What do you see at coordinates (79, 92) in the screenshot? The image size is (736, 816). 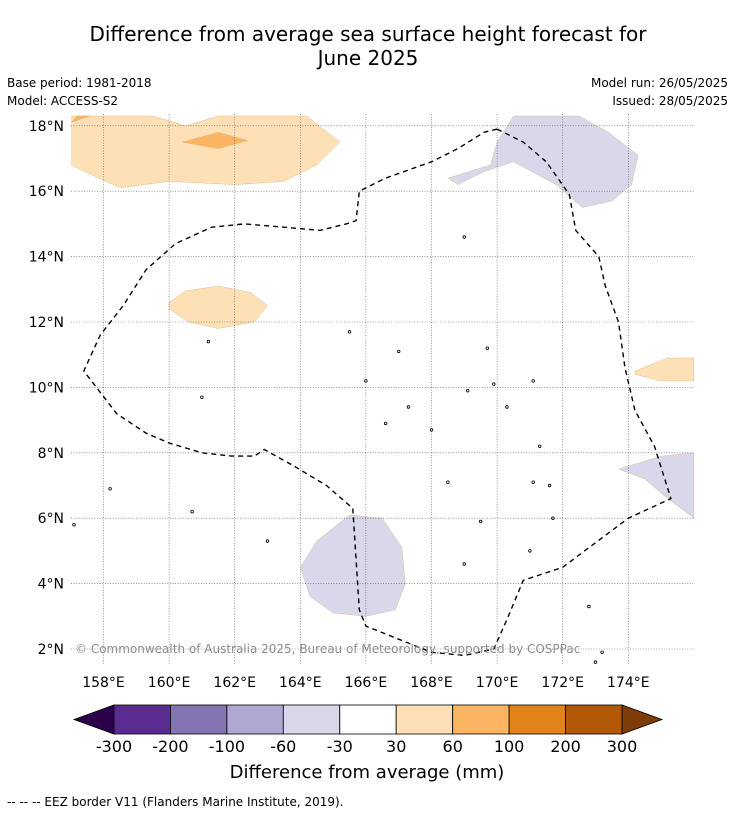 I see `meta-left: Base period: 1981-2018 Model: ACCESS-S2` at bounding box center [79, 92].